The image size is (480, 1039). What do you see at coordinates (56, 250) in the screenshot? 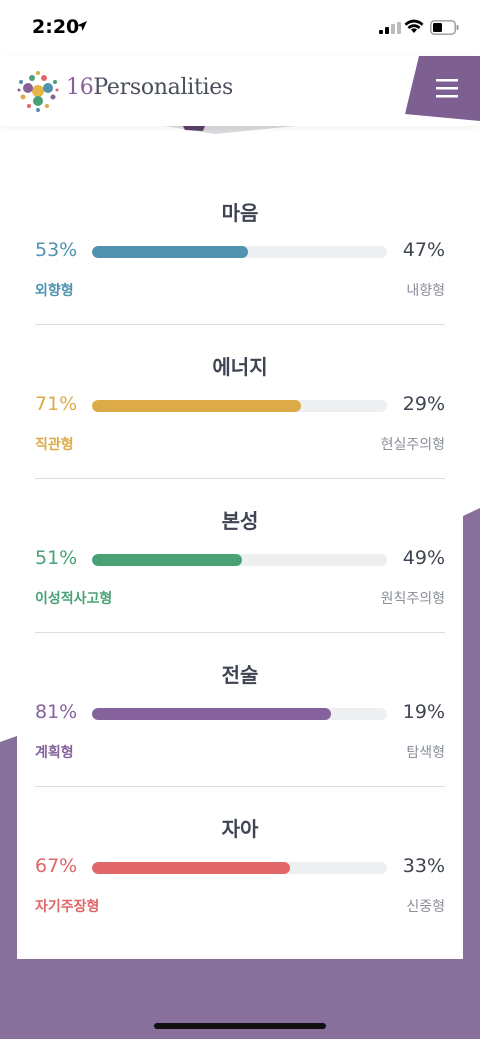
I see `trait-left-percent: 53%` at bounding box center [56, 250].